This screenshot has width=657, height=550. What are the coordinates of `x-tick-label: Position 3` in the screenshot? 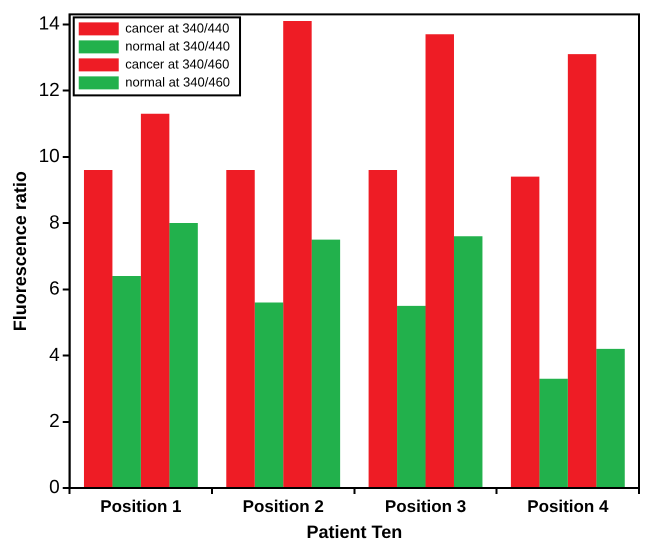 It's located at (425, 506).